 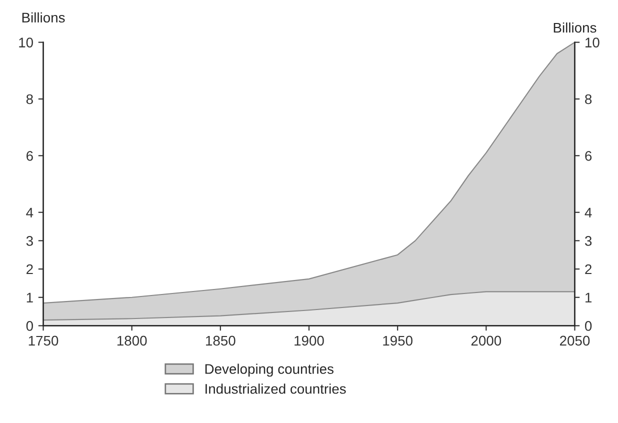 I want to click on y-tick-label: 8, so click(x=29, y=99).